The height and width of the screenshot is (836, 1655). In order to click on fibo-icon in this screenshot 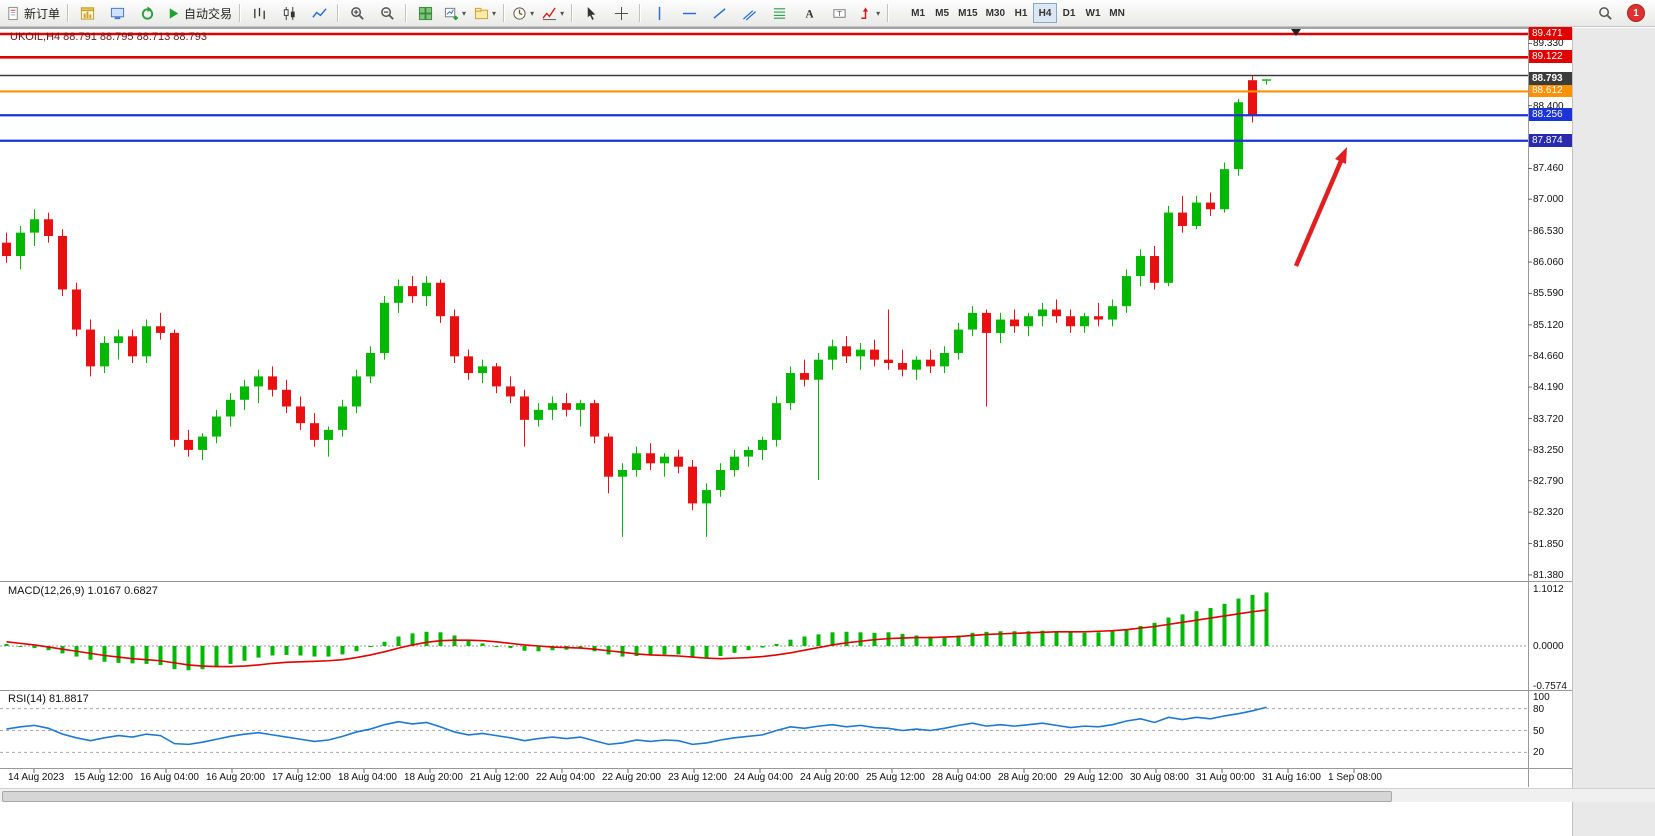, I will do `click(779, 13)`.